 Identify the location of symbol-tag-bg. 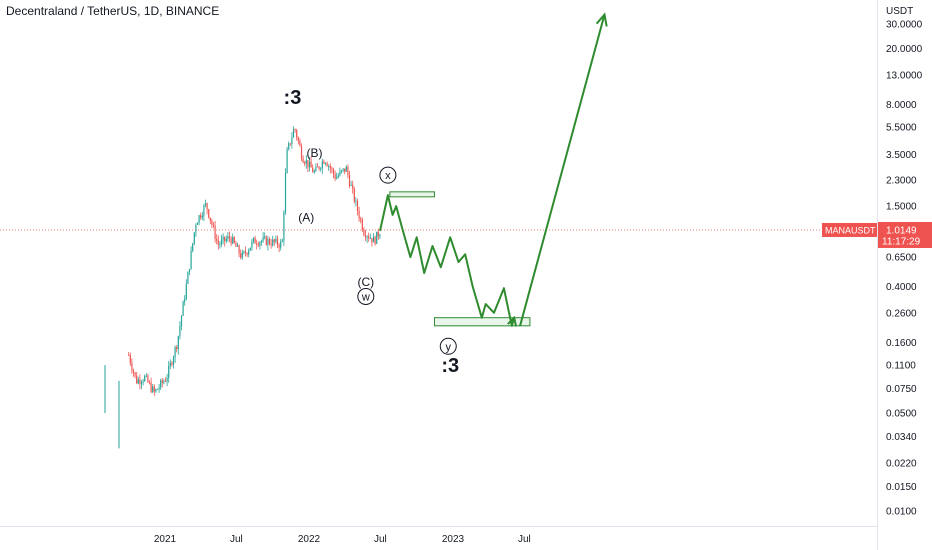
(849, 229).